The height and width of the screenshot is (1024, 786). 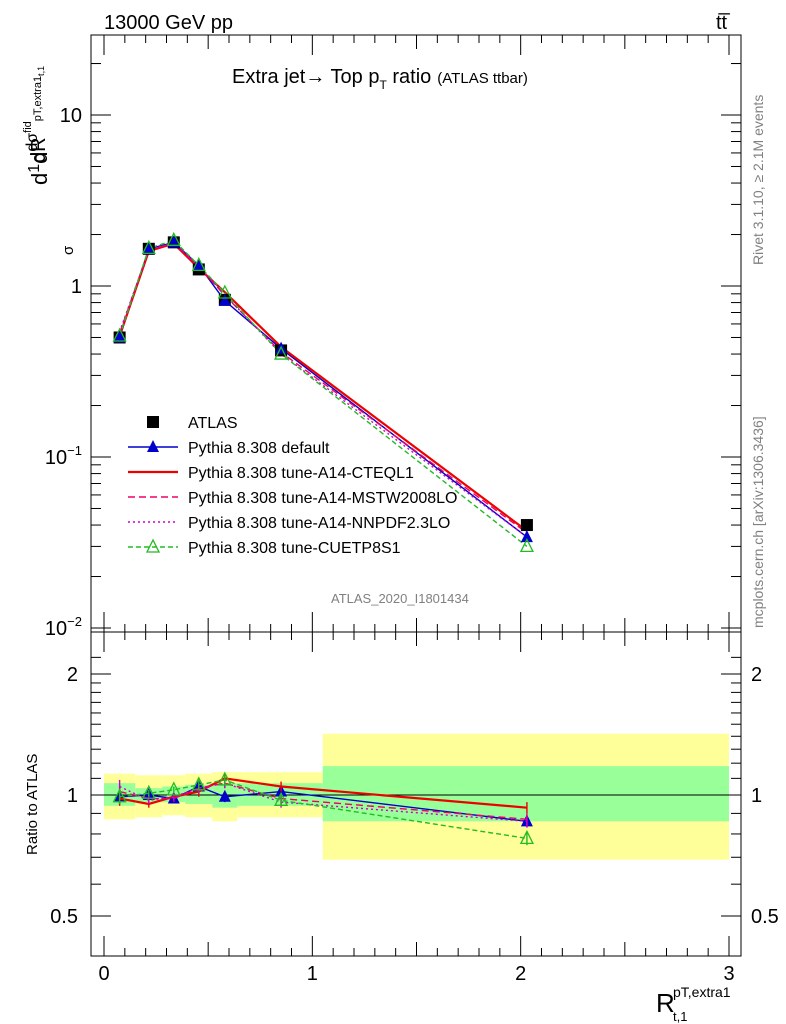 I want to click on xtick-label: 1, so click(x=312, y=974).